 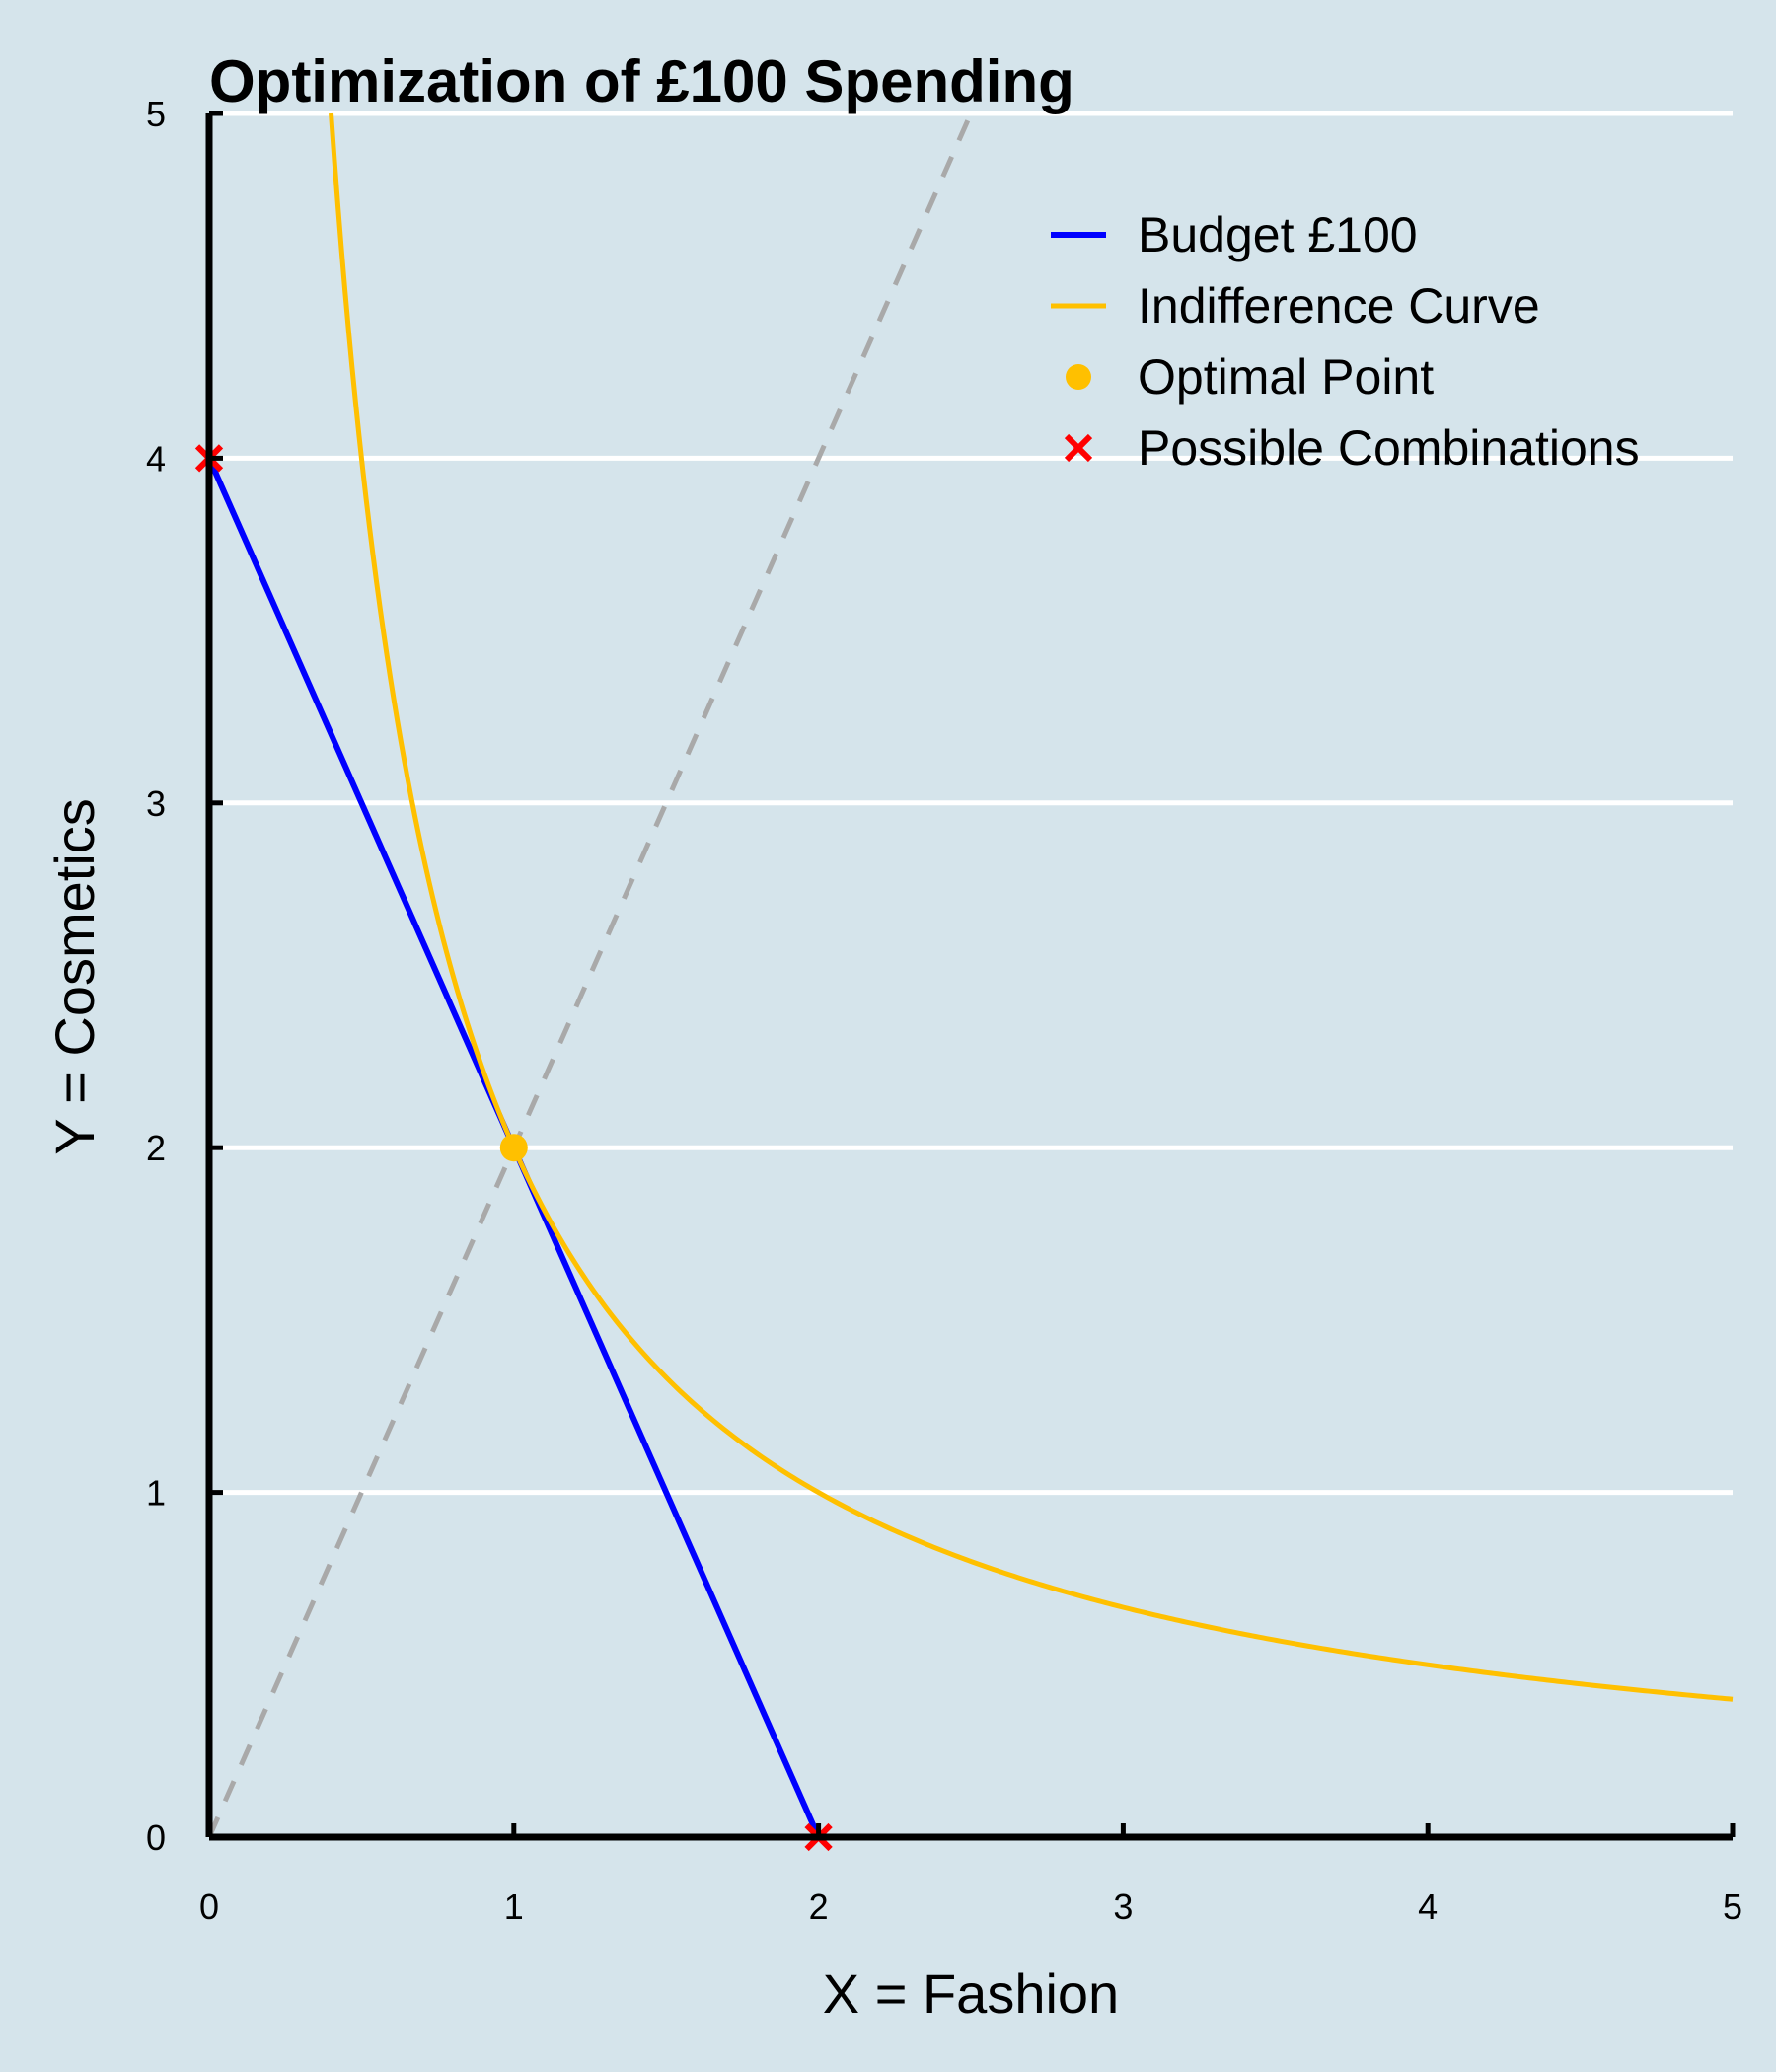 I want to click on x-tick-label-5: 5, so click(x=1733, y=1907).